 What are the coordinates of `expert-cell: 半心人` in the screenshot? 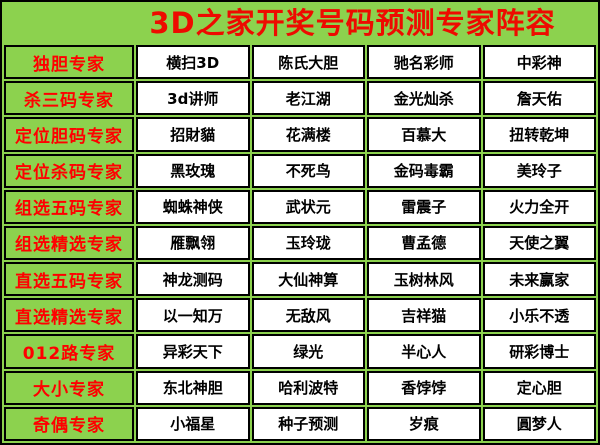 It's located at (424, 351).